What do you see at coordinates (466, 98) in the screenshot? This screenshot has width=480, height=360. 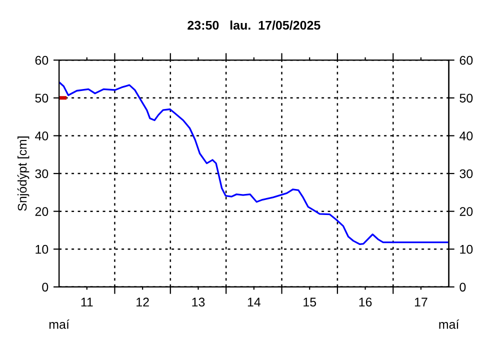 I see `y2-tick-label: 50` at bounding box center [466, 98].